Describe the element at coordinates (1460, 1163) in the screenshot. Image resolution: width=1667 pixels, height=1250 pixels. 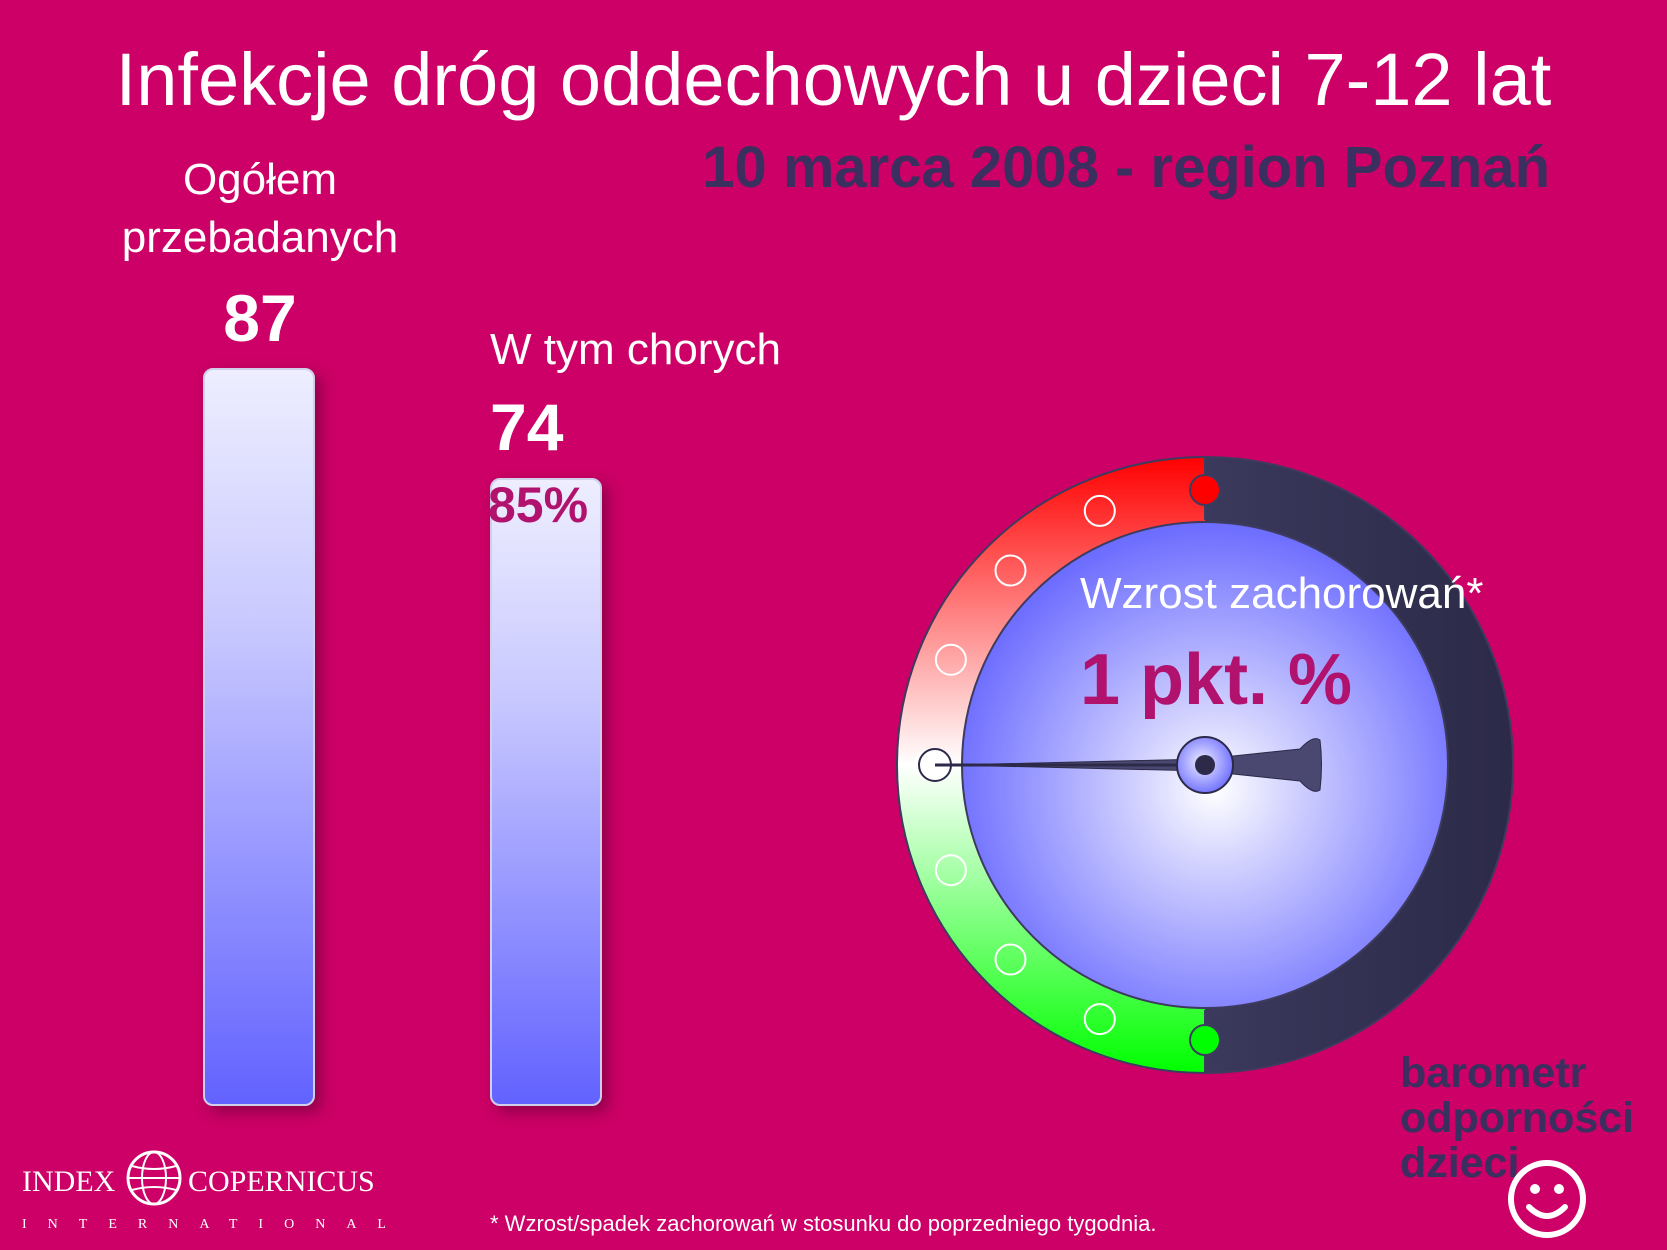
I see `brand-line3: dzieci` at that location.